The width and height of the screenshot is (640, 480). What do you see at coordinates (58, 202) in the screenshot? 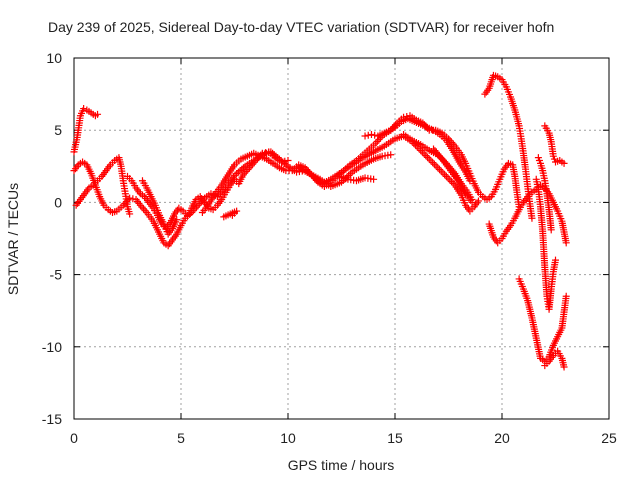
I see `y-tick-label: 0` at bounding box center [58, 202].